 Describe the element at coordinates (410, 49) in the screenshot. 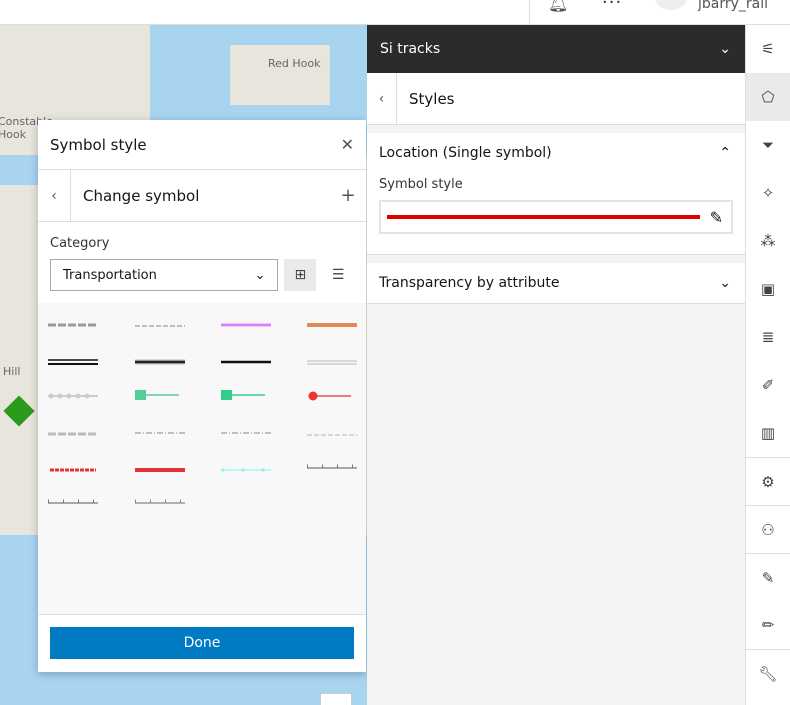

I see `layer-title: Si tracks` at that location.